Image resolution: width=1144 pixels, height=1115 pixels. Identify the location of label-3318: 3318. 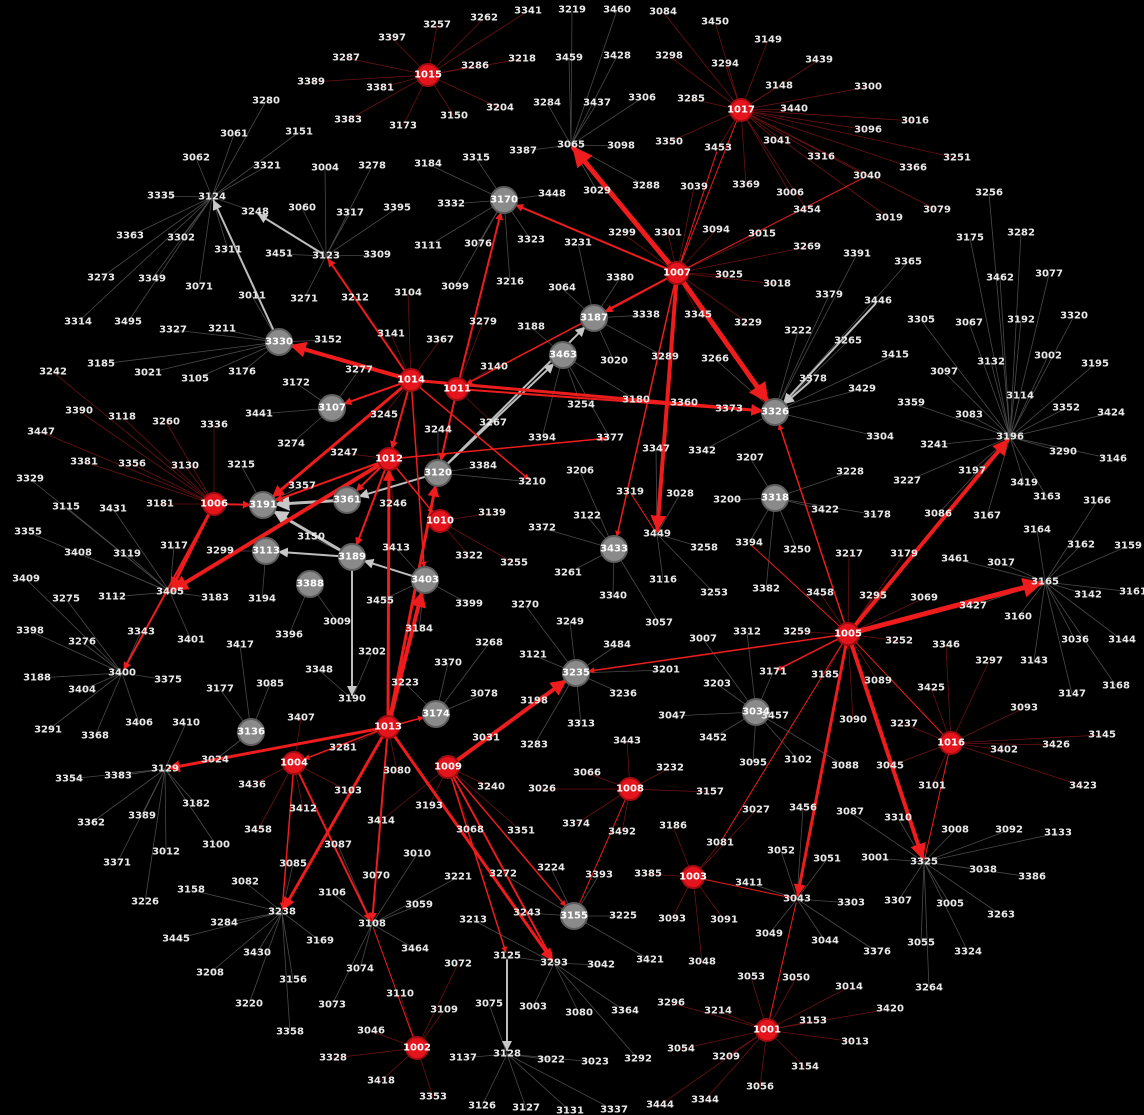
(775, 498).